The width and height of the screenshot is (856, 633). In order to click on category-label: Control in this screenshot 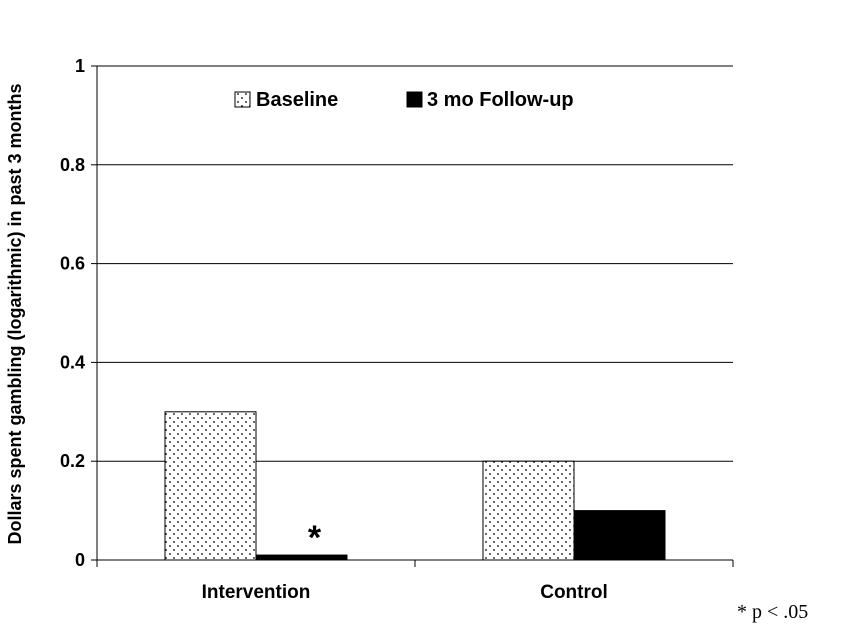, I will do `click(574, 592)`.